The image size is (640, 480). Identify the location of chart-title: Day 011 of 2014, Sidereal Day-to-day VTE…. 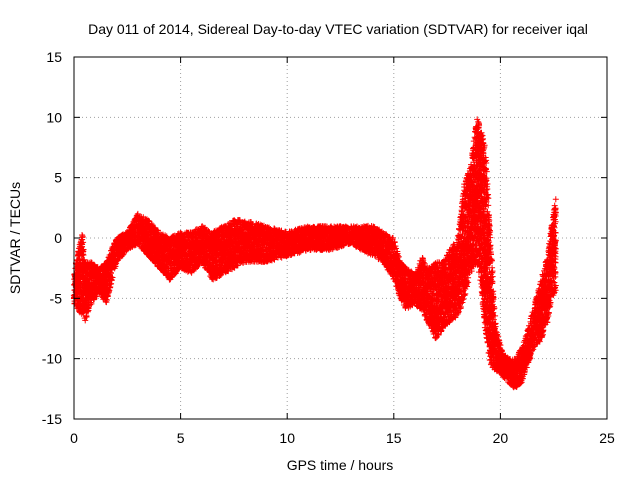
(338, 29).